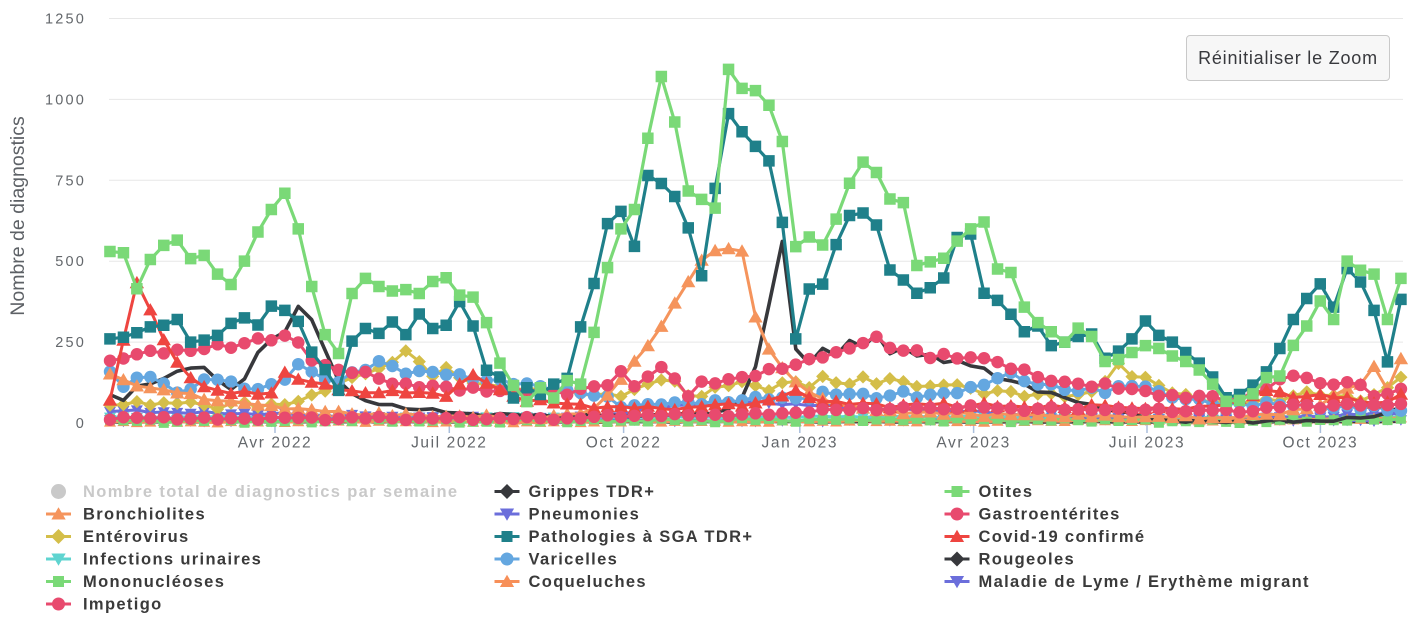 Image resolution: width=1427 pixels, height=630 pixels. I want to click on svg-text: 250, so click(70, 343).